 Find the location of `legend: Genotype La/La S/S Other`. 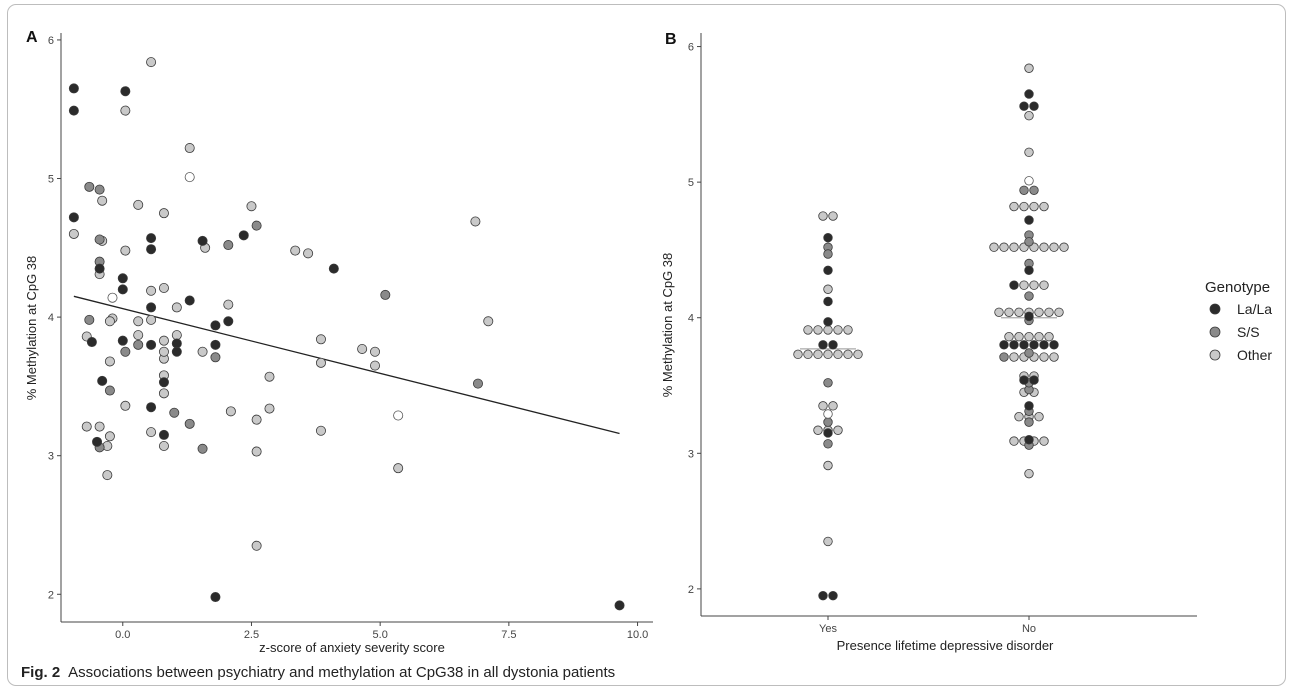

legend: Genotype La/La S/S Other is located at coordinates (1238, 321).